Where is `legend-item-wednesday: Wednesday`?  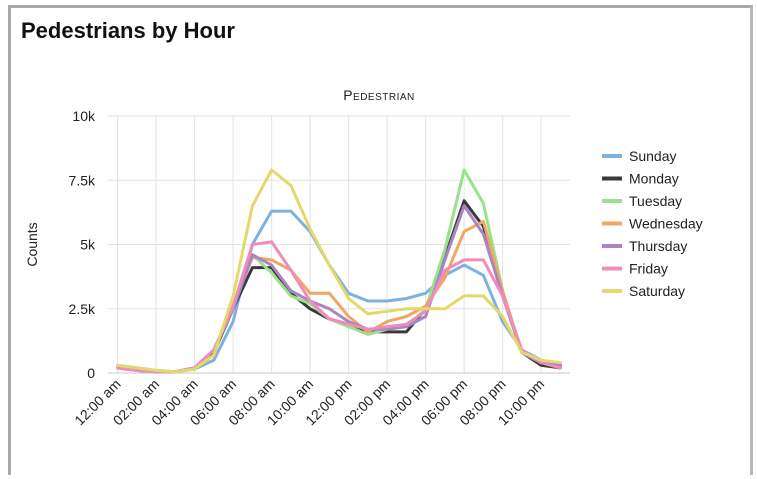 legend-item-wednesday: Wednesday is located at coordinates (652, 224).